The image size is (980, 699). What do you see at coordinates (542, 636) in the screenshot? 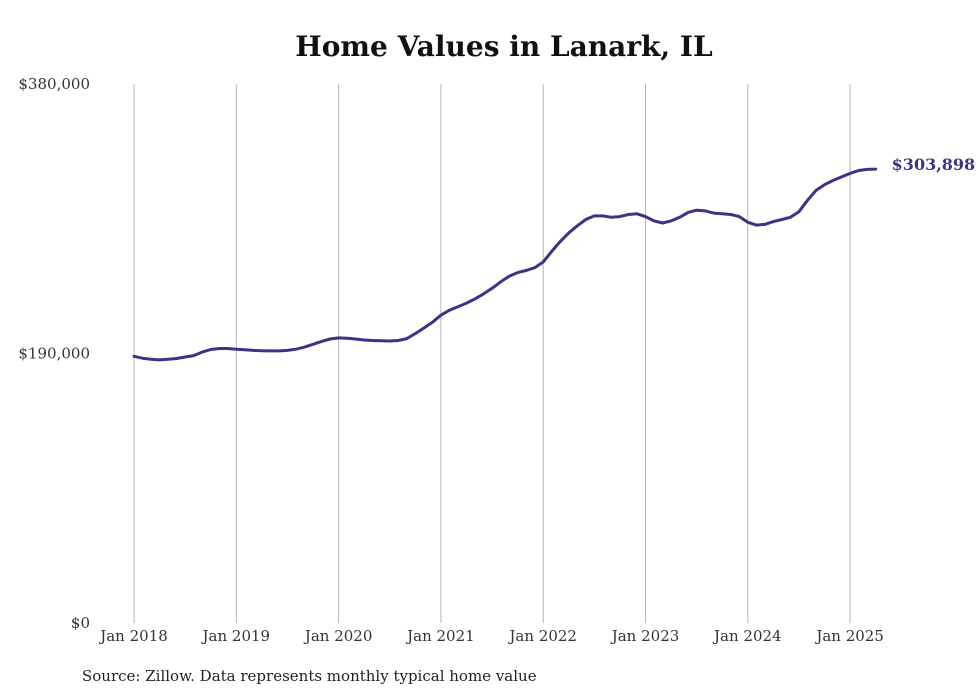
I see `x-tick-label: Jan 2022` at bounding box center [542, 636].